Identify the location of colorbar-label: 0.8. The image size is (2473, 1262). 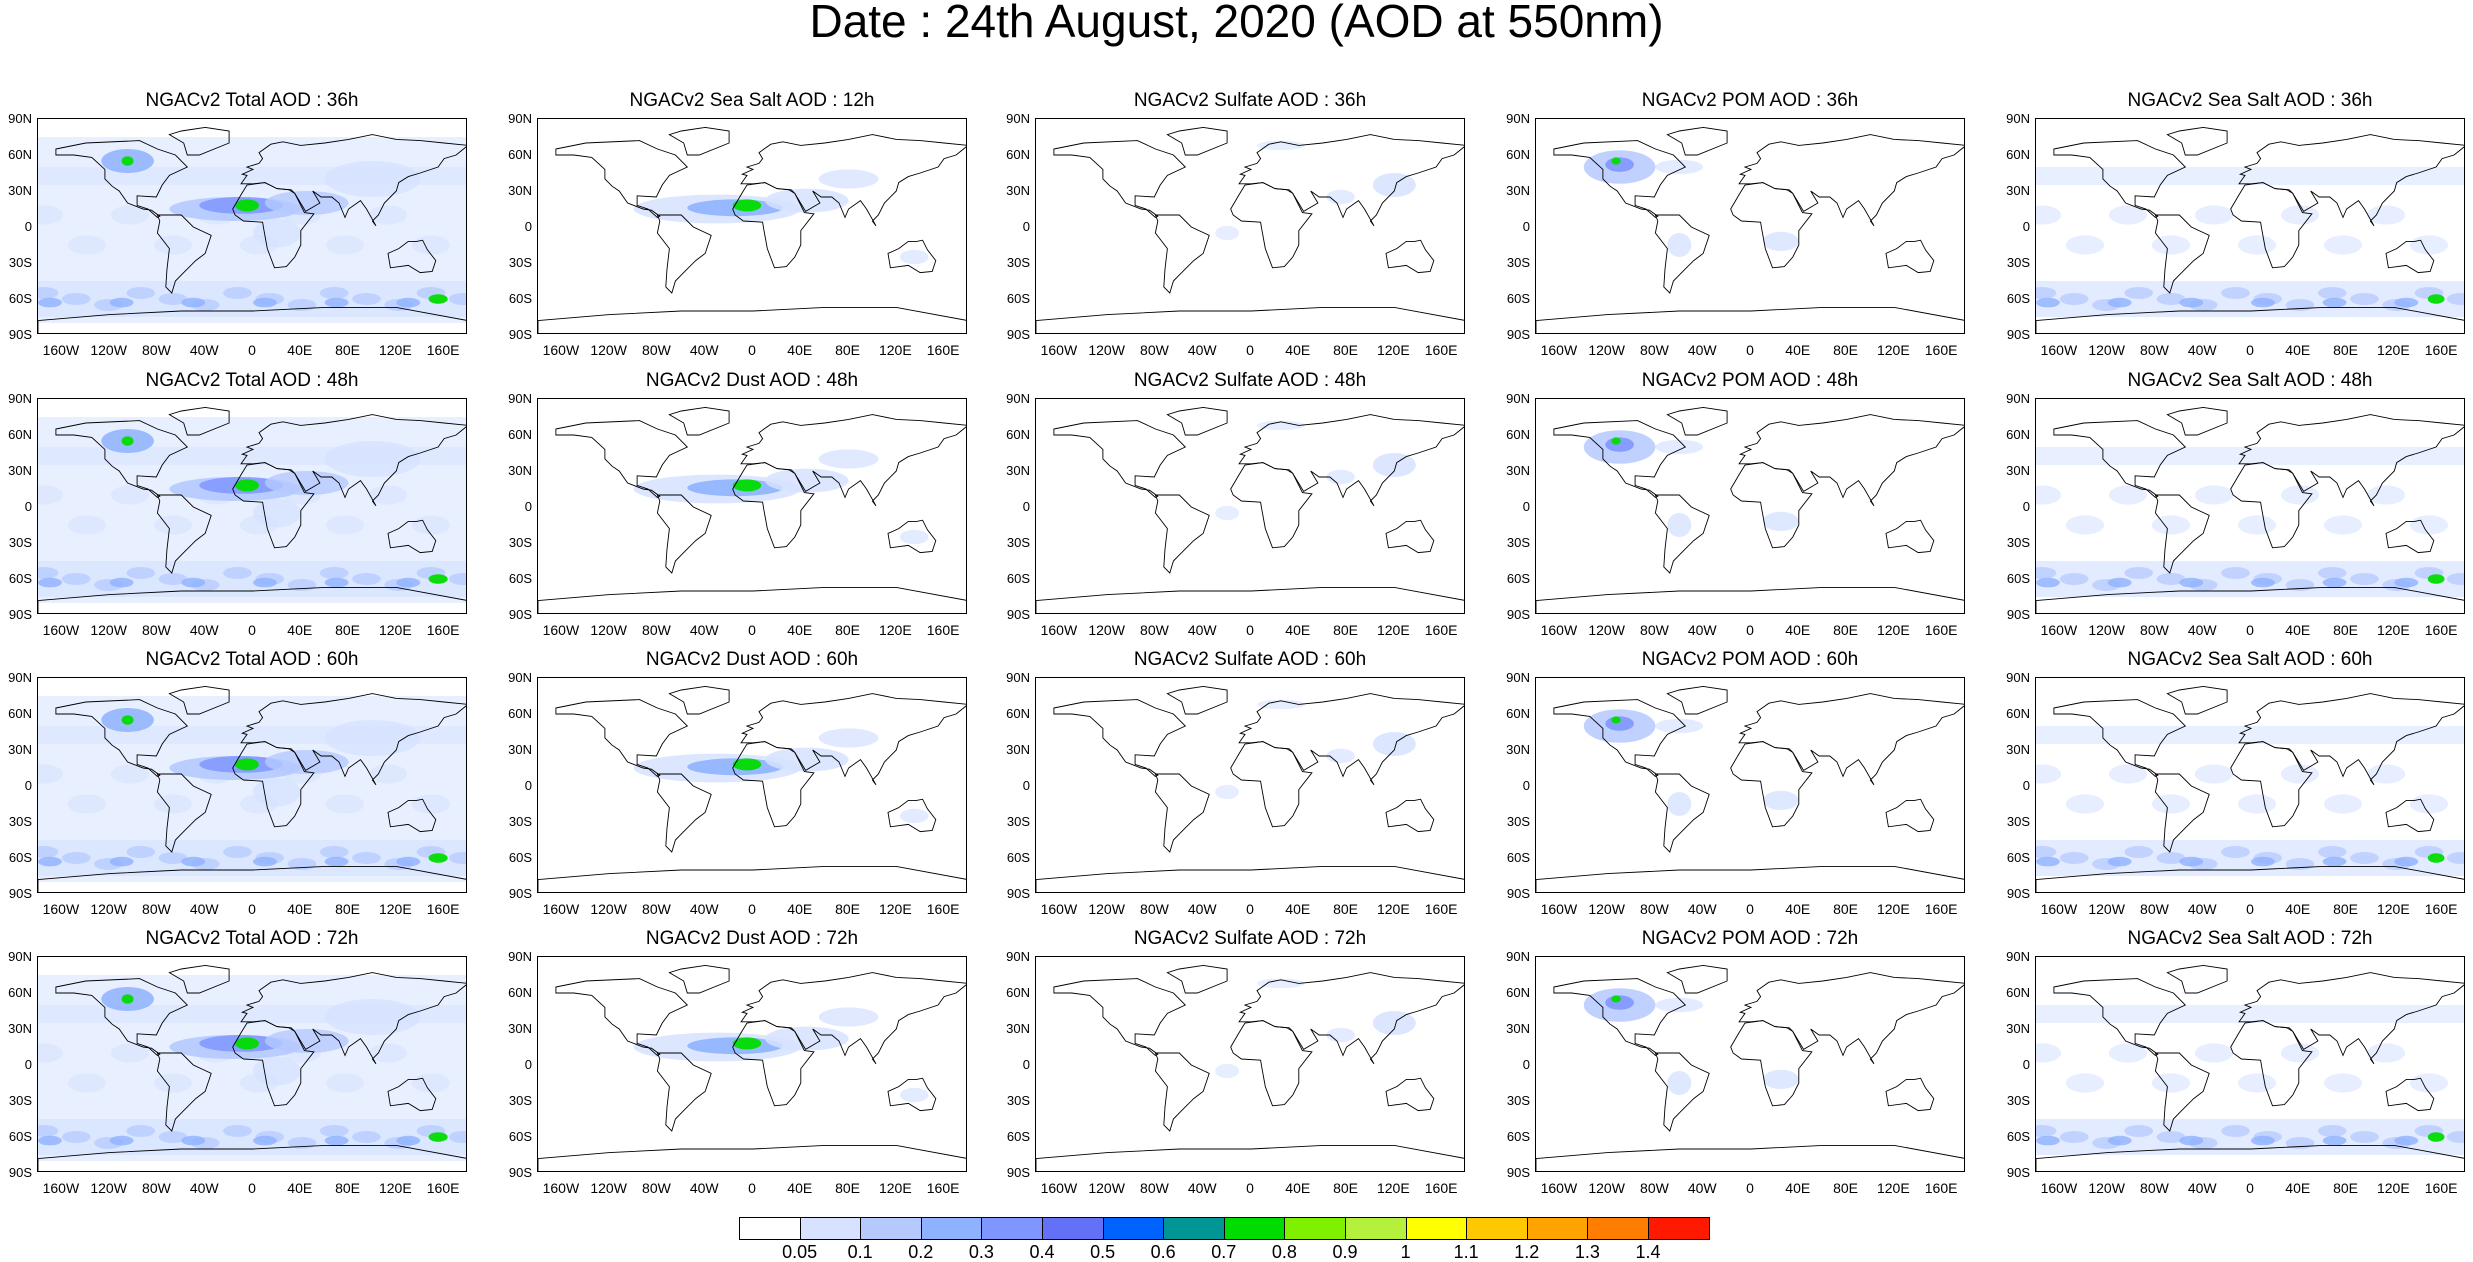
(1284, 1252).